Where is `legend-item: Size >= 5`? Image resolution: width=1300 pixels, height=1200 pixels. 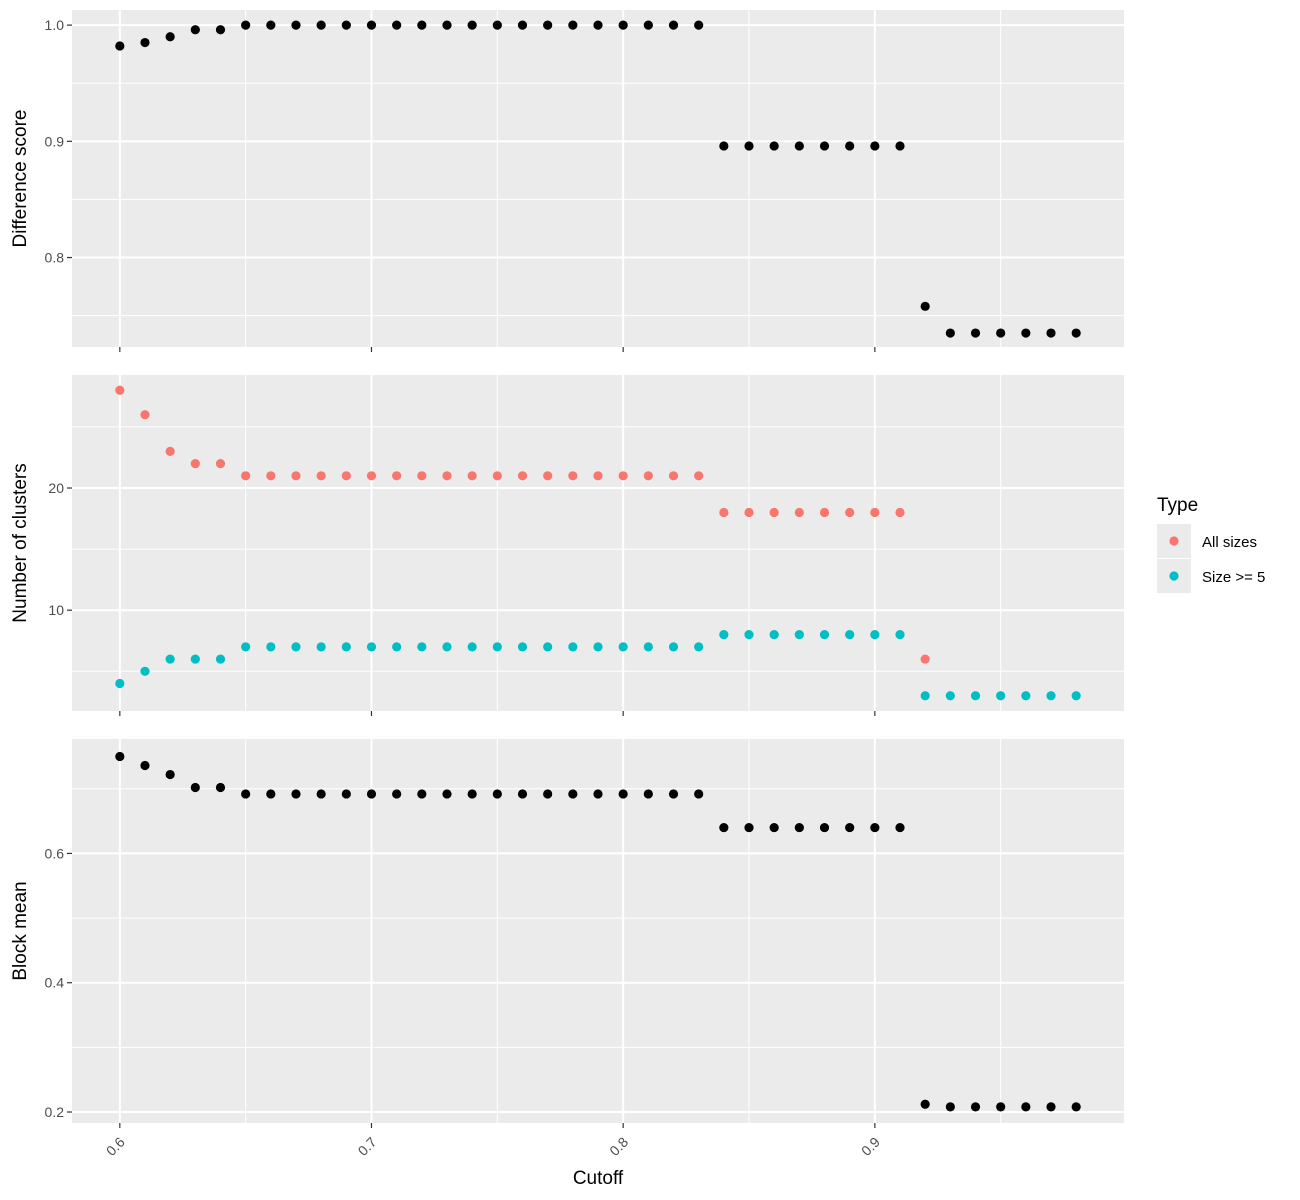 legend-item: Size >= 5 is located at coordinates (1211, 576).